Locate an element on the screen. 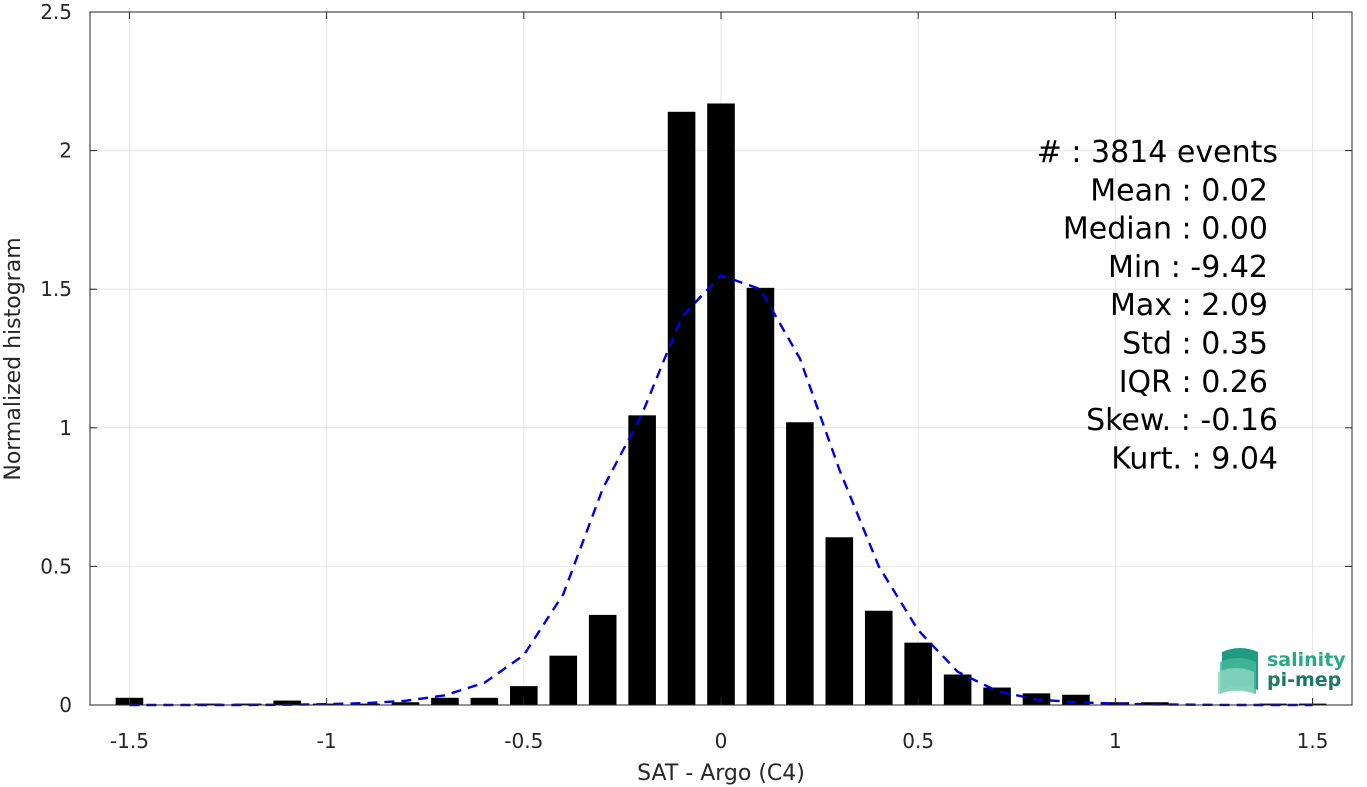 The image size is (1367, 787). x-tick-label: -1 is located at coordinates (327, 741).